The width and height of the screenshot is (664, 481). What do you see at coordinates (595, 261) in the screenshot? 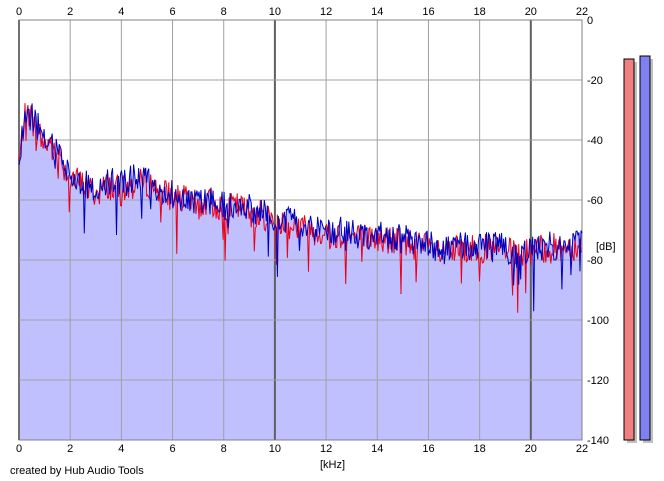
I see `y-tick-label: -80` at bounding box center [595, 261].